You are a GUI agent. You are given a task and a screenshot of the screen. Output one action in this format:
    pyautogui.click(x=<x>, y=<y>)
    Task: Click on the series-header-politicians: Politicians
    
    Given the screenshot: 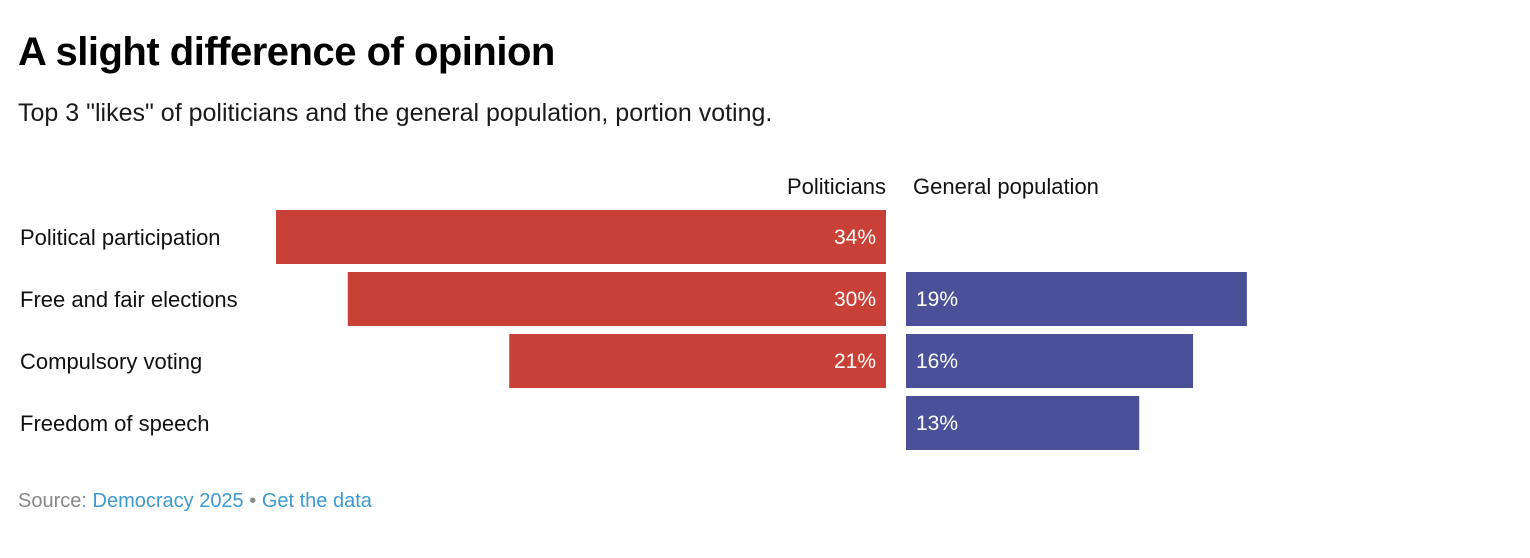 What is the action you would take?
    pyautogui.click(x=836, y=186)
    